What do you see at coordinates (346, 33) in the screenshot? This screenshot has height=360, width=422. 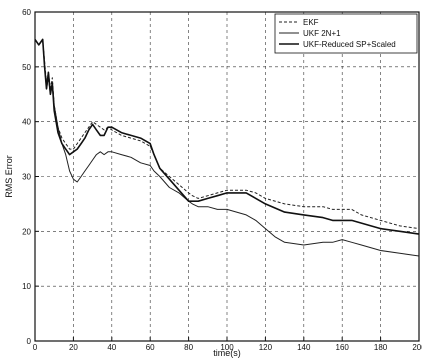 I see `legend: EKF UKF 2N+1 UKF-Reduced SP+Scaled` at bounding box center [346, 33].